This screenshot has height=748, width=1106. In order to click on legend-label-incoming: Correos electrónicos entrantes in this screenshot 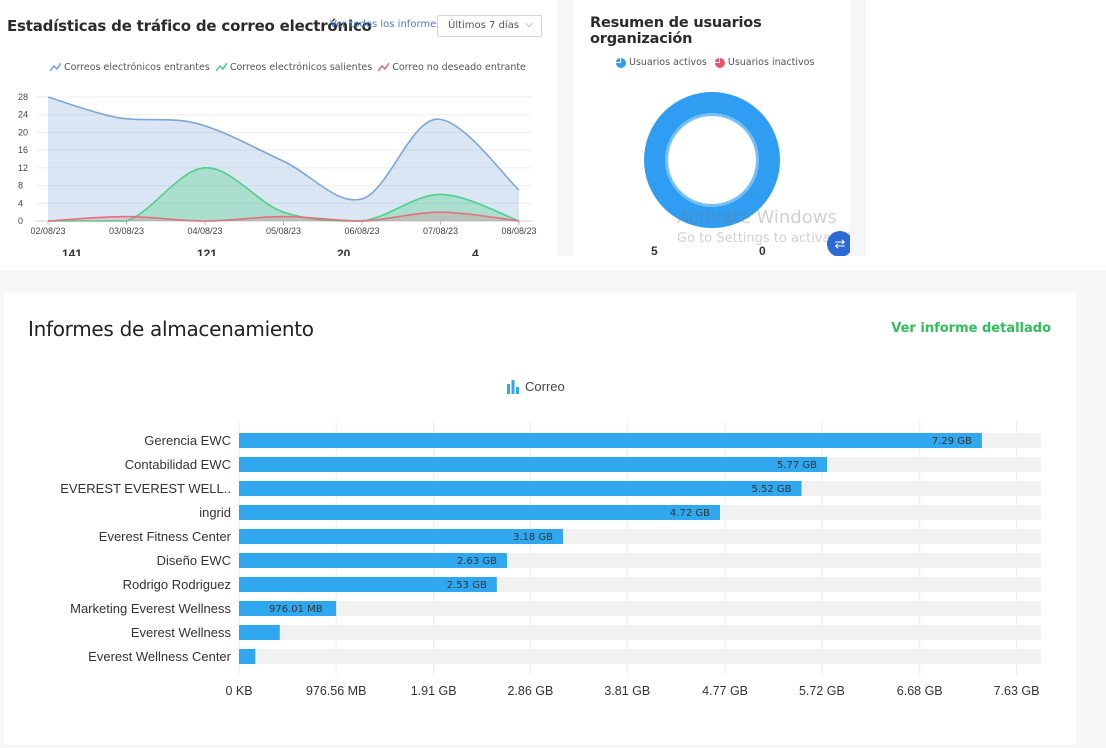, I will do `click(137, 67)`.